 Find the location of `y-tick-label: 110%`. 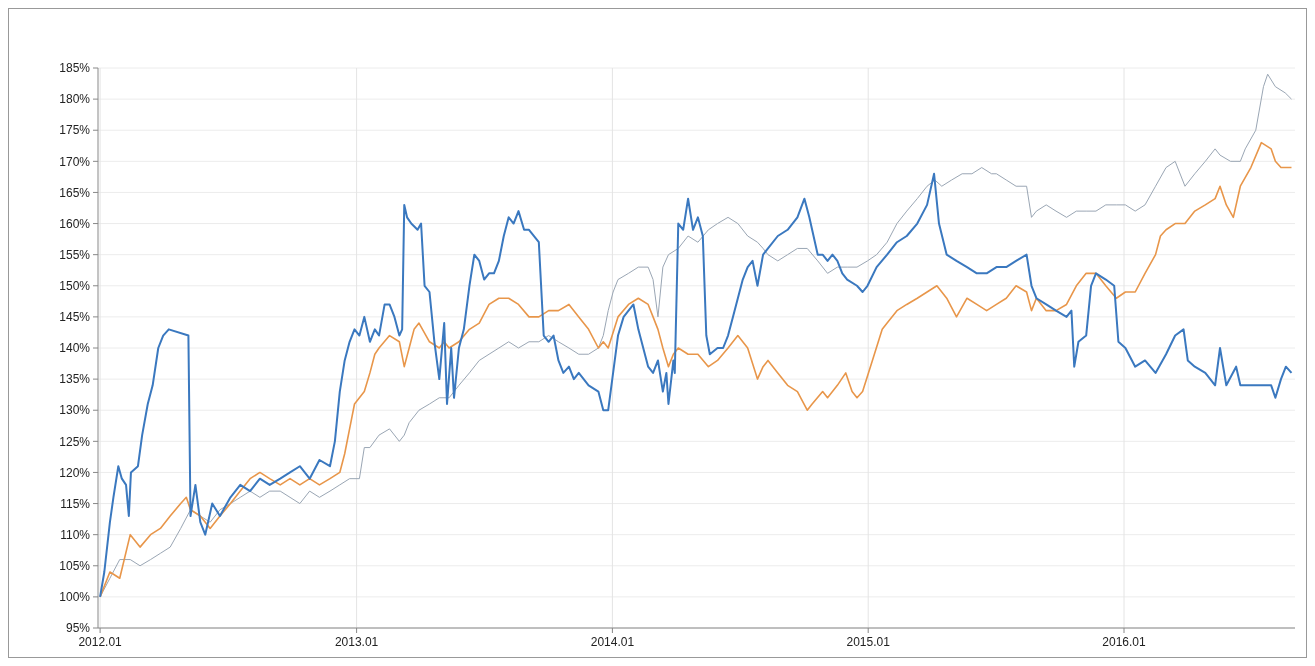

y-tick-label: 110% is located at coordinates (75, 534).